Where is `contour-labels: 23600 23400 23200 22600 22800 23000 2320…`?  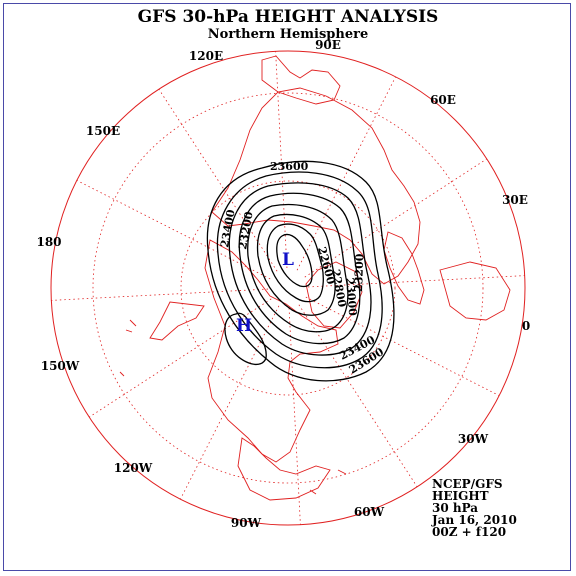
contour-labels: 23600 23400 23200 22600 22800 23000 2320… is located at coordinates (302, 268).